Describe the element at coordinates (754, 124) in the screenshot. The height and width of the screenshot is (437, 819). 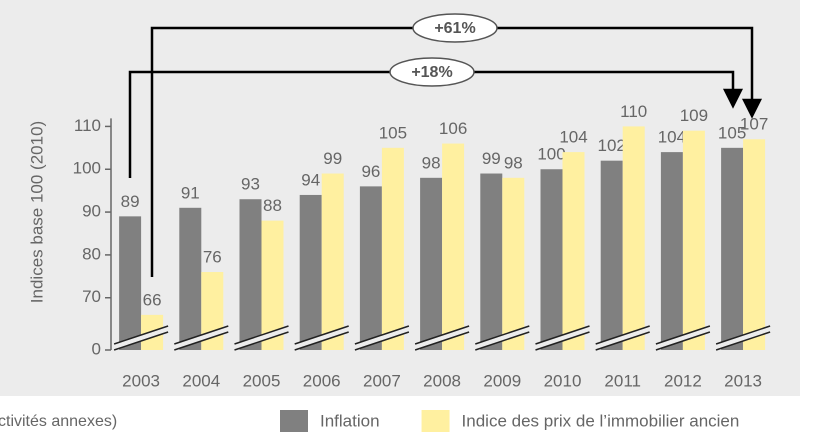
I see `value-label: 107` at that location.